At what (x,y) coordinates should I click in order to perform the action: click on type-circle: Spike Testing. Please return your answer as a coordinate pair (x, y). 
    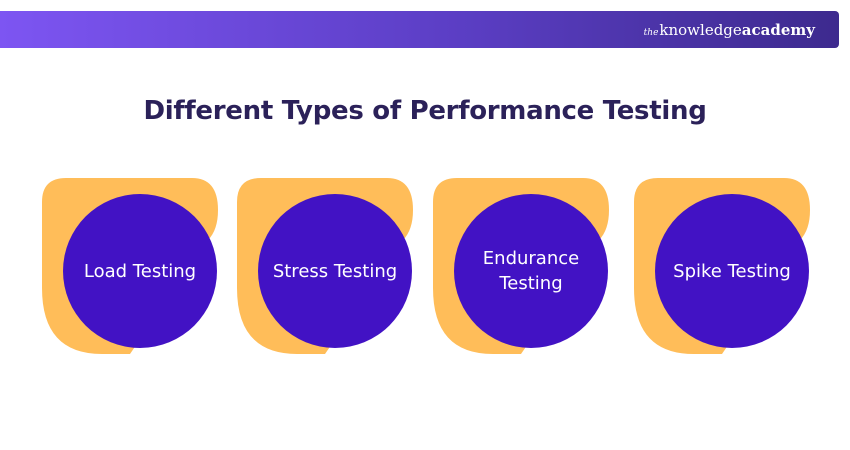
    Looking at the image, I should click on (732, 271).